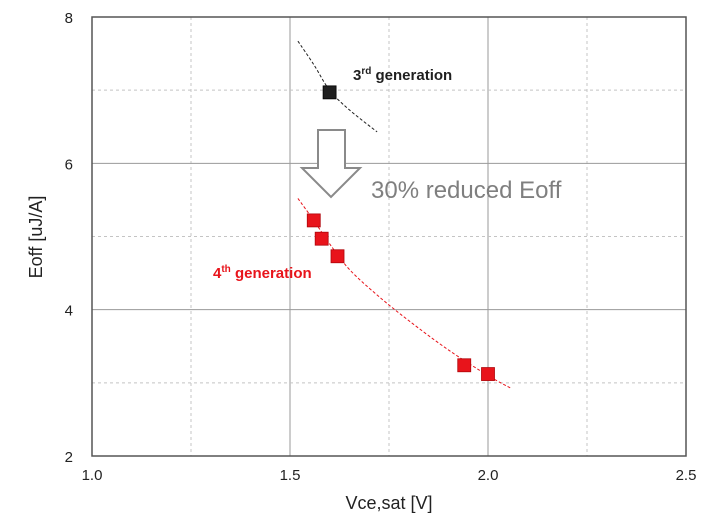 Image resolution: width=720 pixels, height=528 pixels. What do you see at coordinates (69, 311) in the screenshot?
I see `y-tick-label: 4` at bounding box center [69, 311].